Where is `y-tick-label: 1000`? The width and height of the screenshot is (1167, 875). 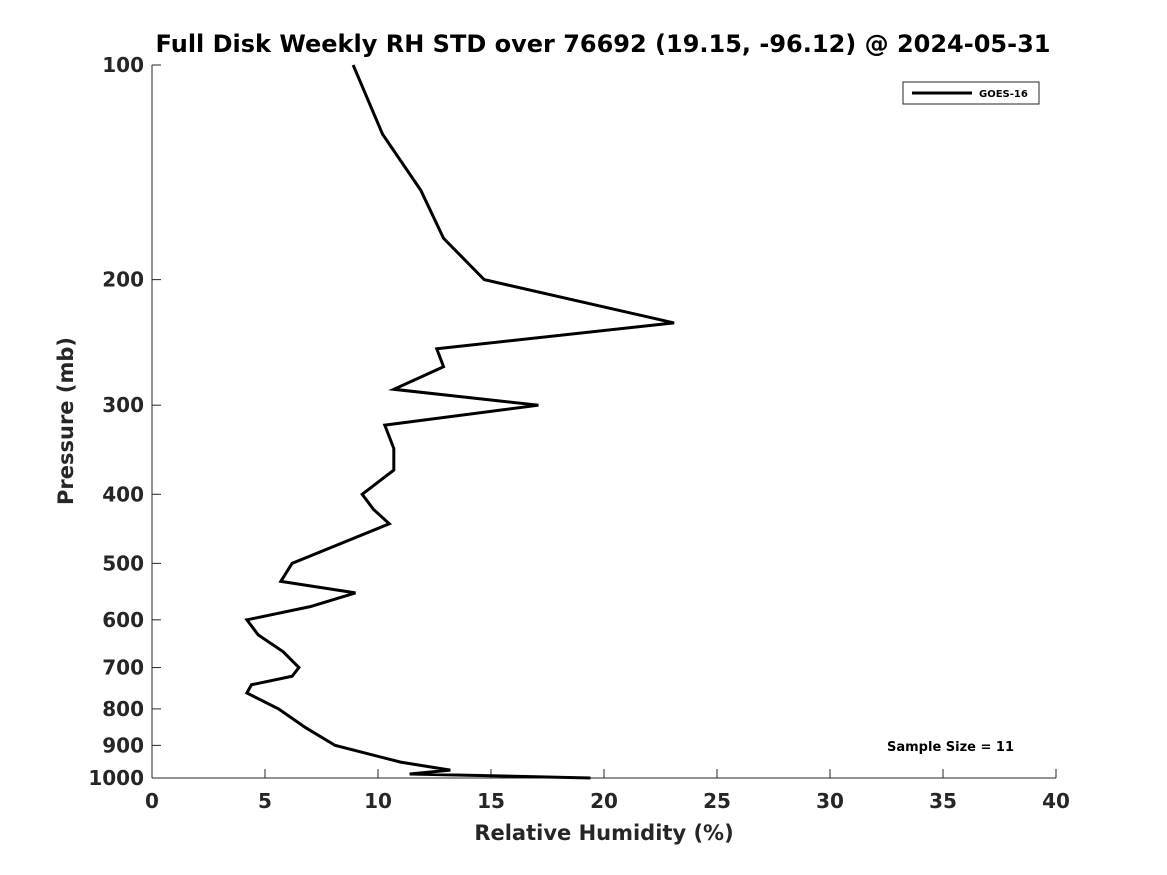
y-tick-label: 1000 is located at coordinates (116, 778).